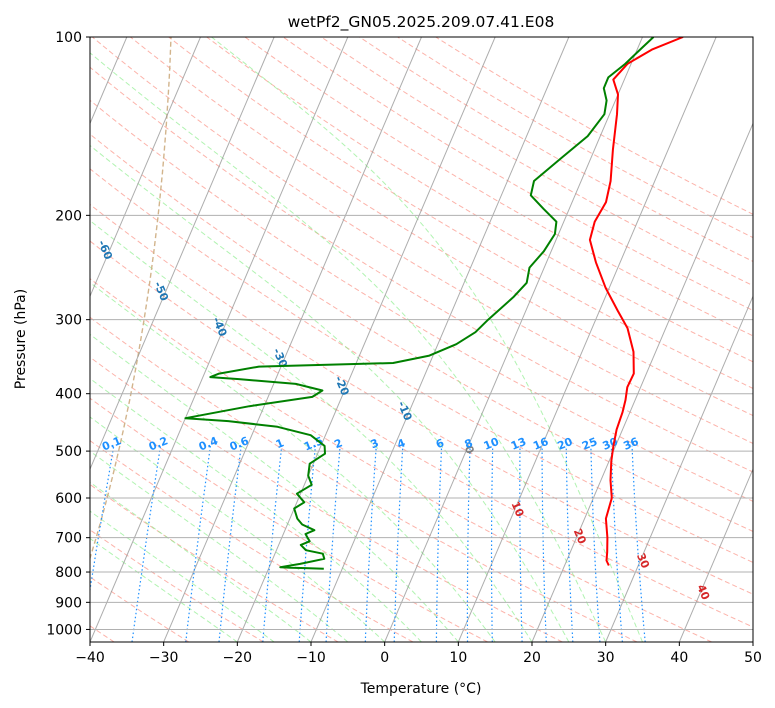 The width and height of the screenshot is (775, 708). Describe the element at coordinates (68, 499) in the screenshot. I see `y-tick-label: 600` at that location.